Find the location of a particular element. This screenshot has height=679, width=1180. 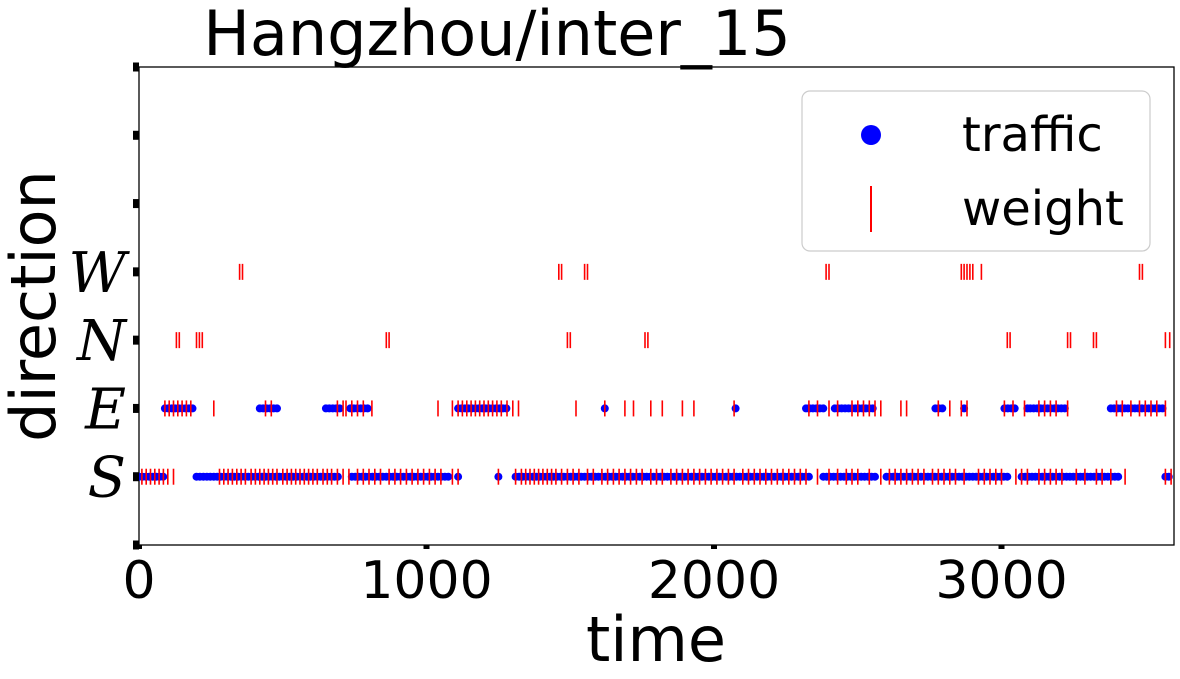

x-tick-label: 2000 is located at coordinates (714, 581).